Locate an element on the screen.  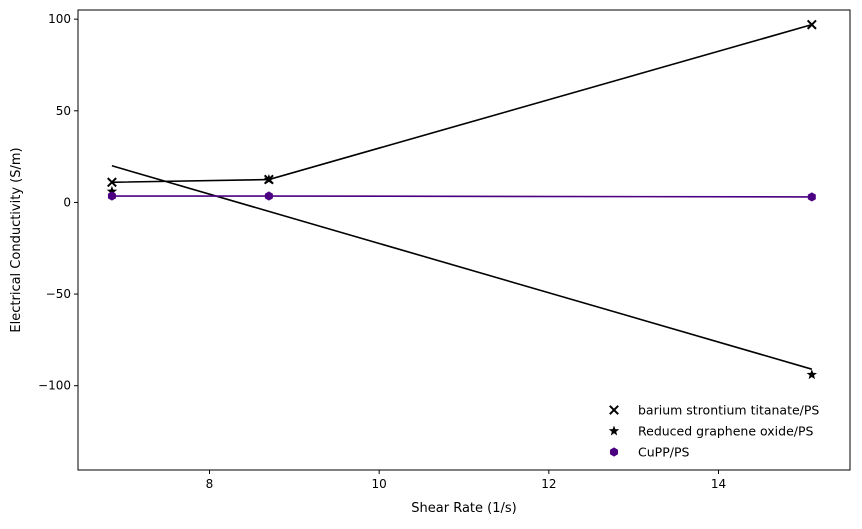
y-tick-label: 50 is located at coordinates (63, 111).